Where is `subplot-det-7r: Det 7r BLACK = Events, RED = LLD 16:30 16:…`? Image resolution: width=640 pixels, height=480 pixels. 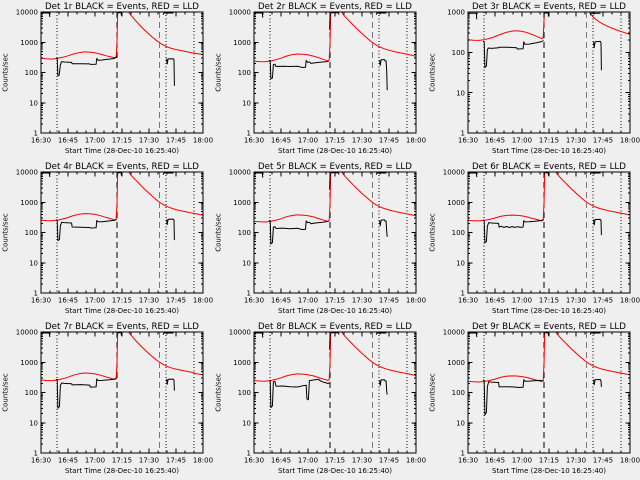 subplot-det-7r: Det 7r BLACK = Events, RED = LLD 16:30 16:… is located at coordinates (106, 400).